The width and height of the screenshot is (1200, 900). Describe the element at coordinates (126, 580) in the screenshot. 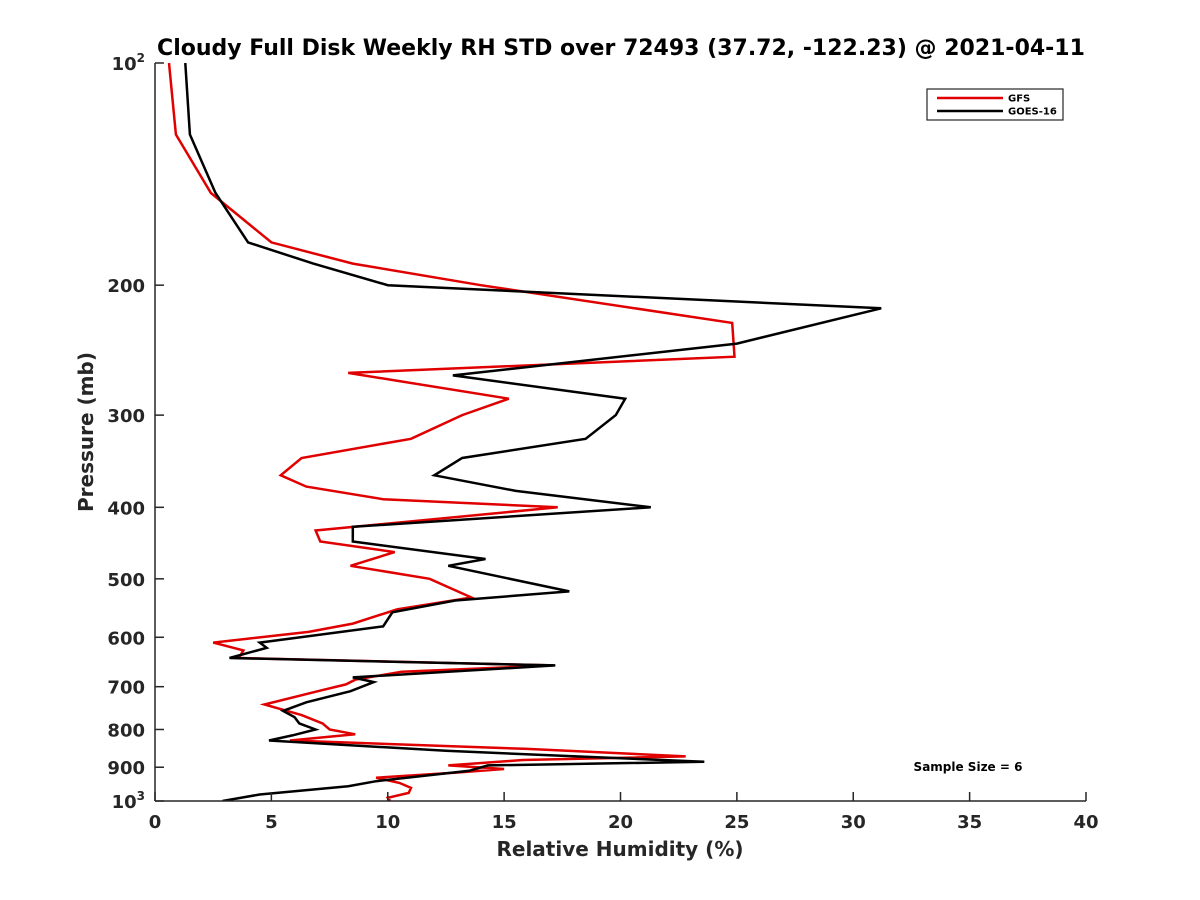

I see `y-tick-label: 500` at that location.